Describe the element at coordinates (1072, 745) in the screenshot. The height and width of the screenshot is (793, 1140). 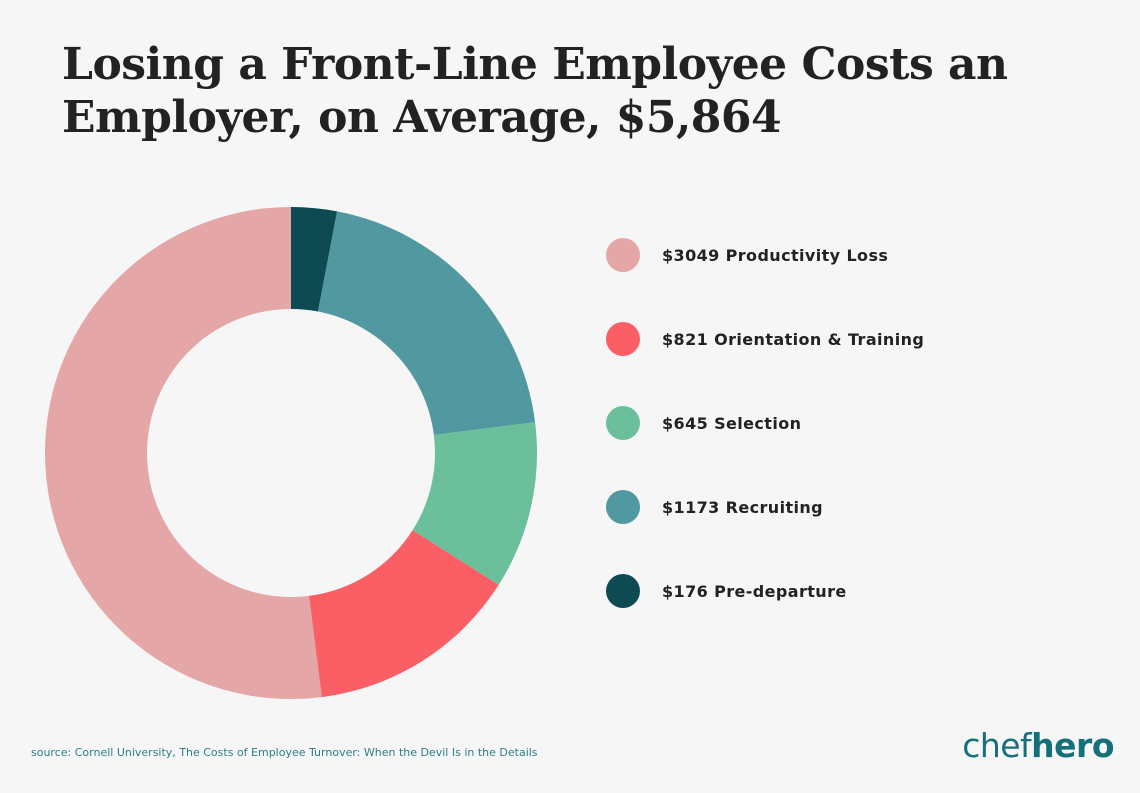
I see `logo-text-hero: hero` at that location.